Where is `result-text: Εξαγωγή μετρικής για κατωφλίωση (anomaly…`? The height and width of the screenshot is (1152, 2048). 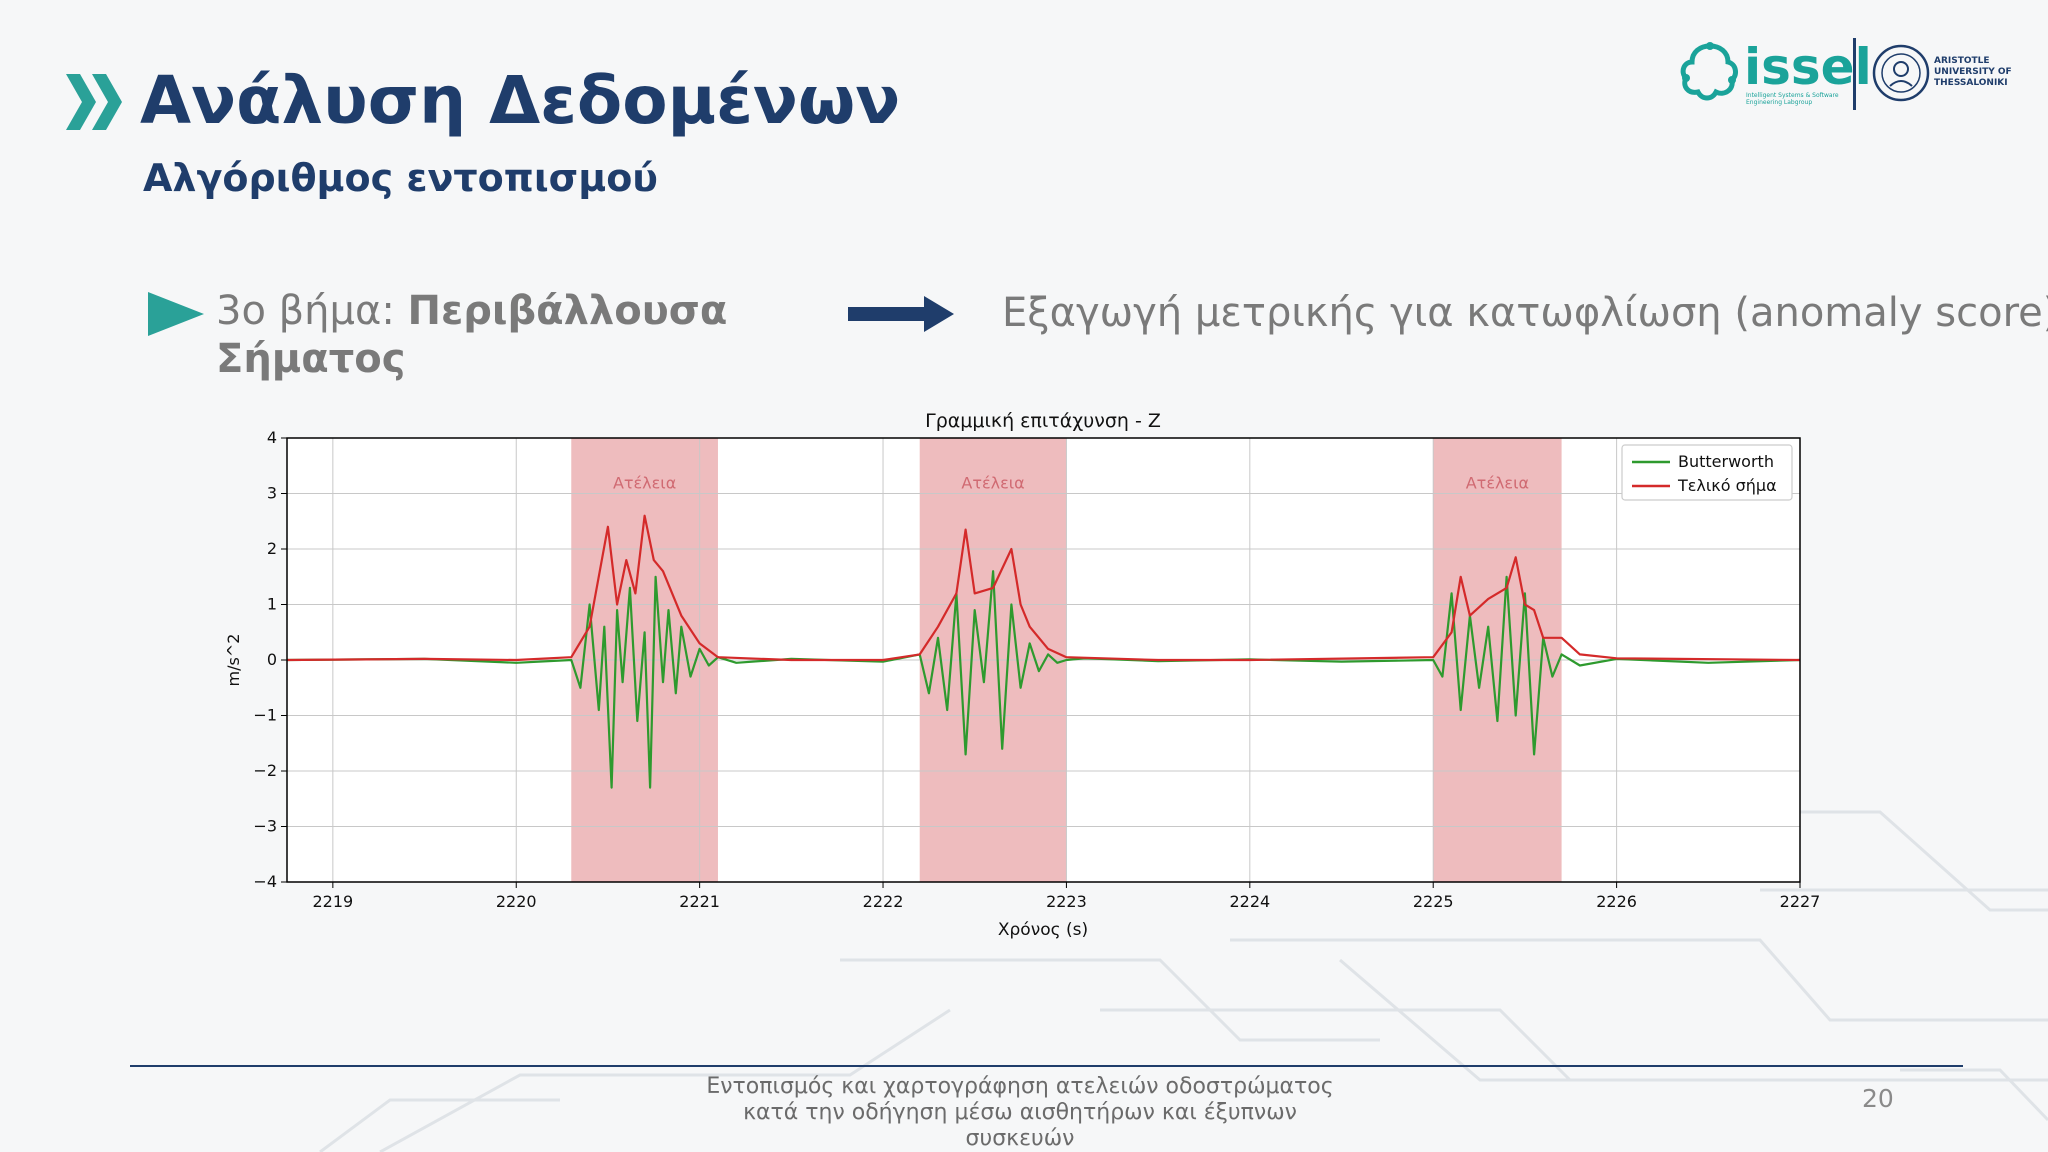
result-text: Εξαγωγή μετρικής για κατωφλίωση (anomaly… is located at coordinates (1525, 313).